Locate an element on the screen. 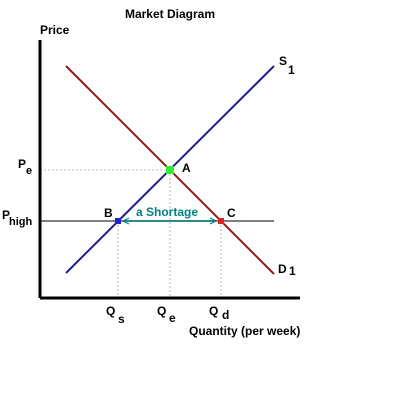 The image size is (400, 400). point-b-label: B is located at coordinates (108, 213).